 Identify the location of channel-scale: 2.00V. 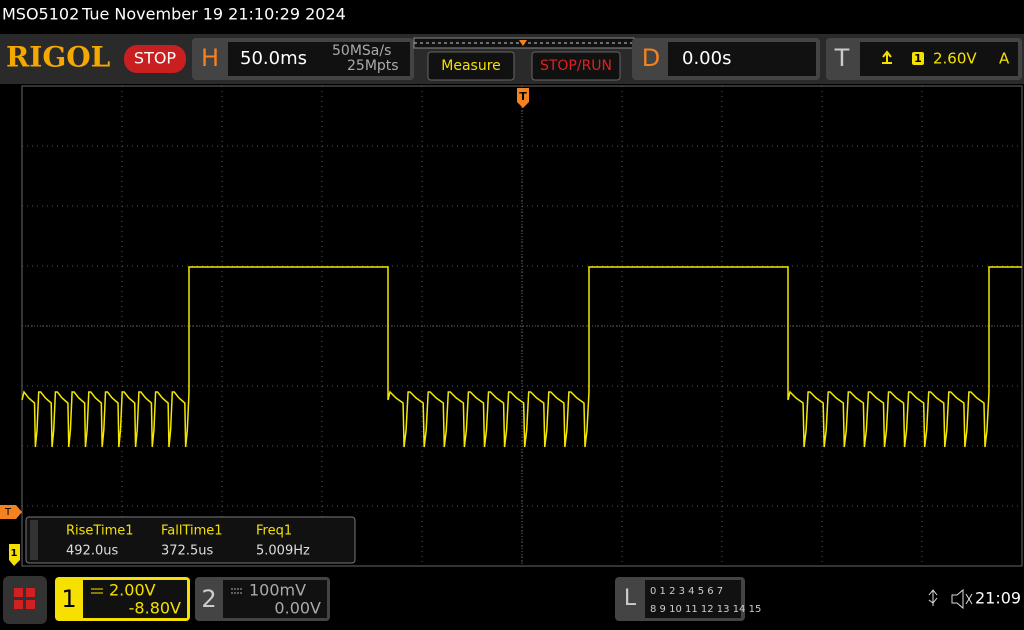
(132, 590).